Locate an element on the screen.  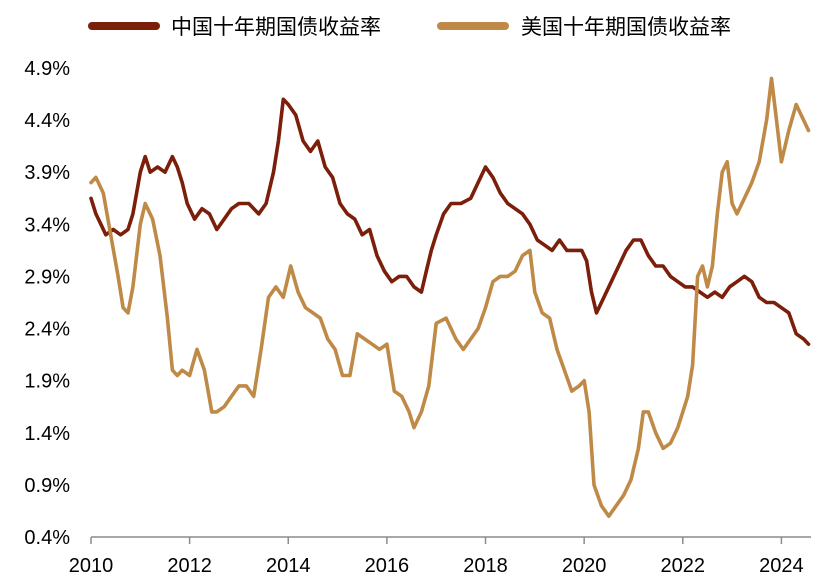
x-tick-label: 2010 is located at coordinates (91, 566).